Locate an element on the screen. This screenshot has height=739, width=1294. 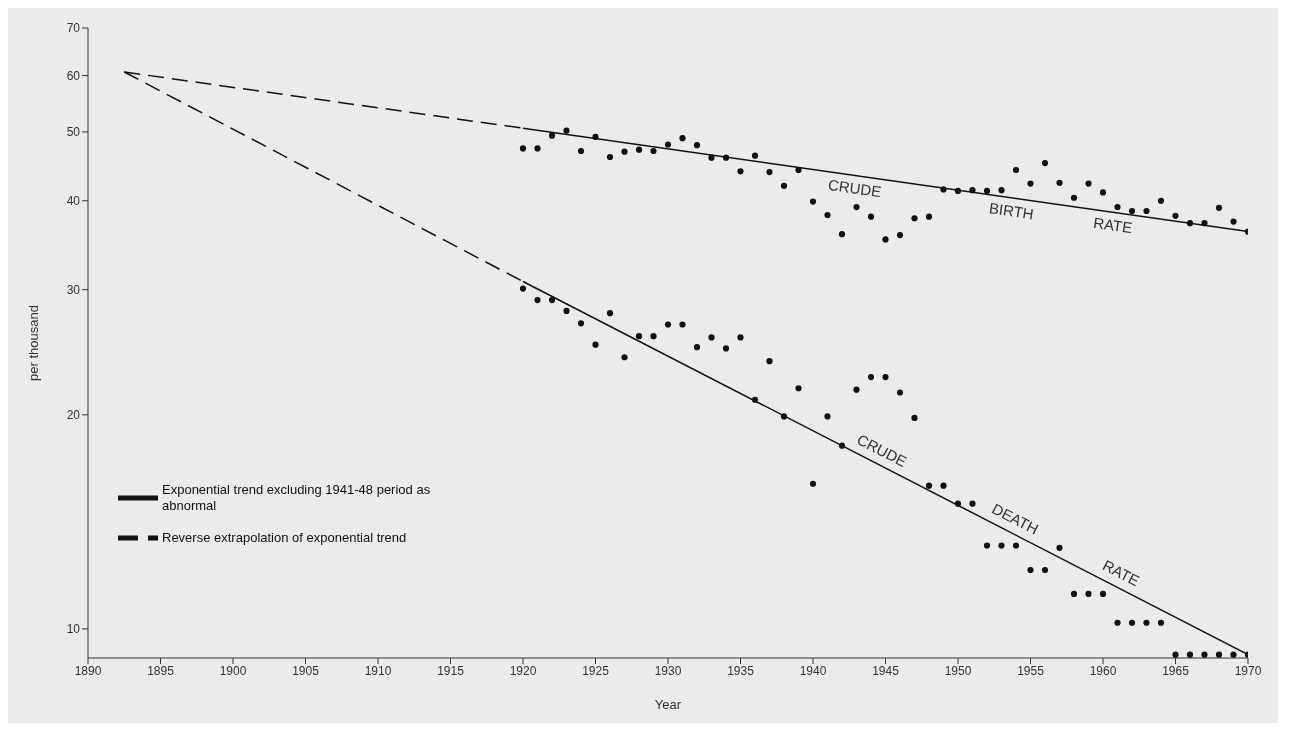
x-tick-label: 1910 is located at coordinates (378, 670).